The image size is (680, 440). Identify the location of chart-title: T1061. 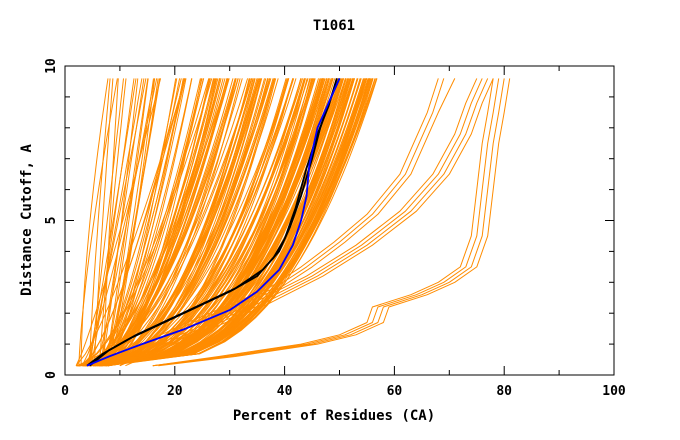
(334, 26).